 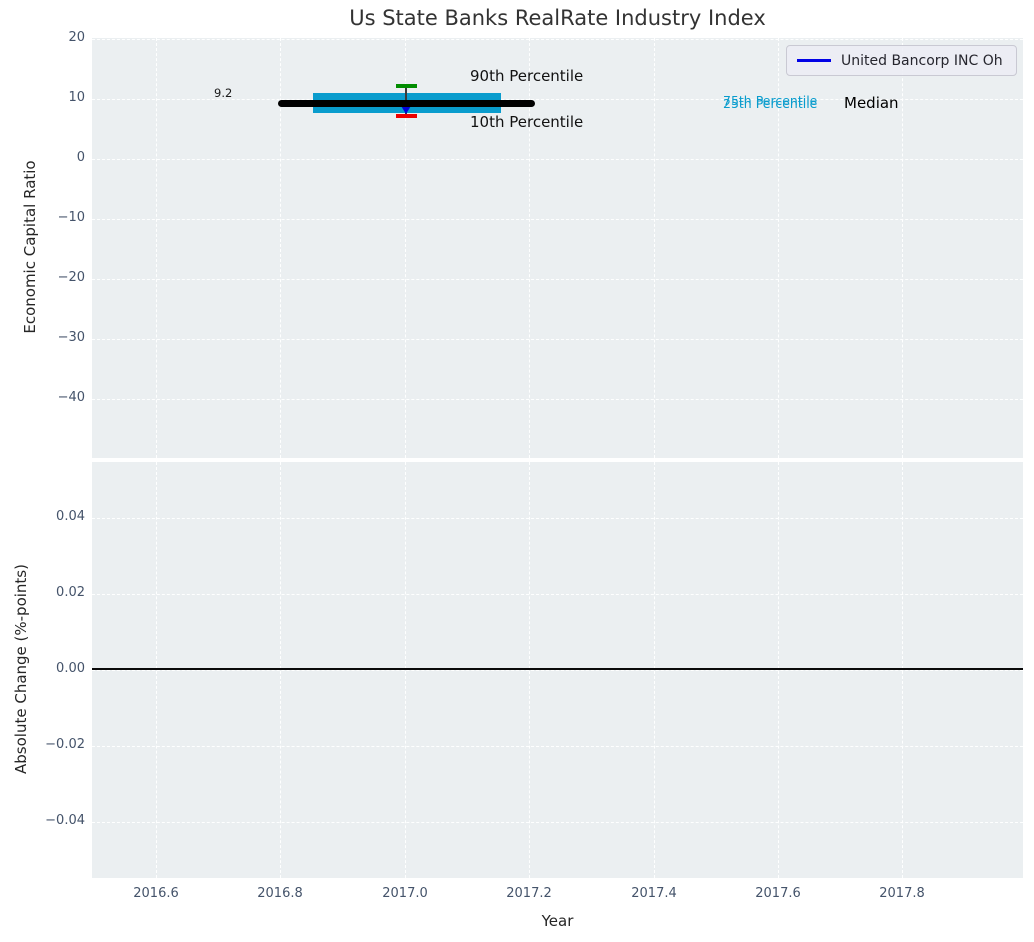 I want to click on median-label: Median, so click(x=871, y=103).